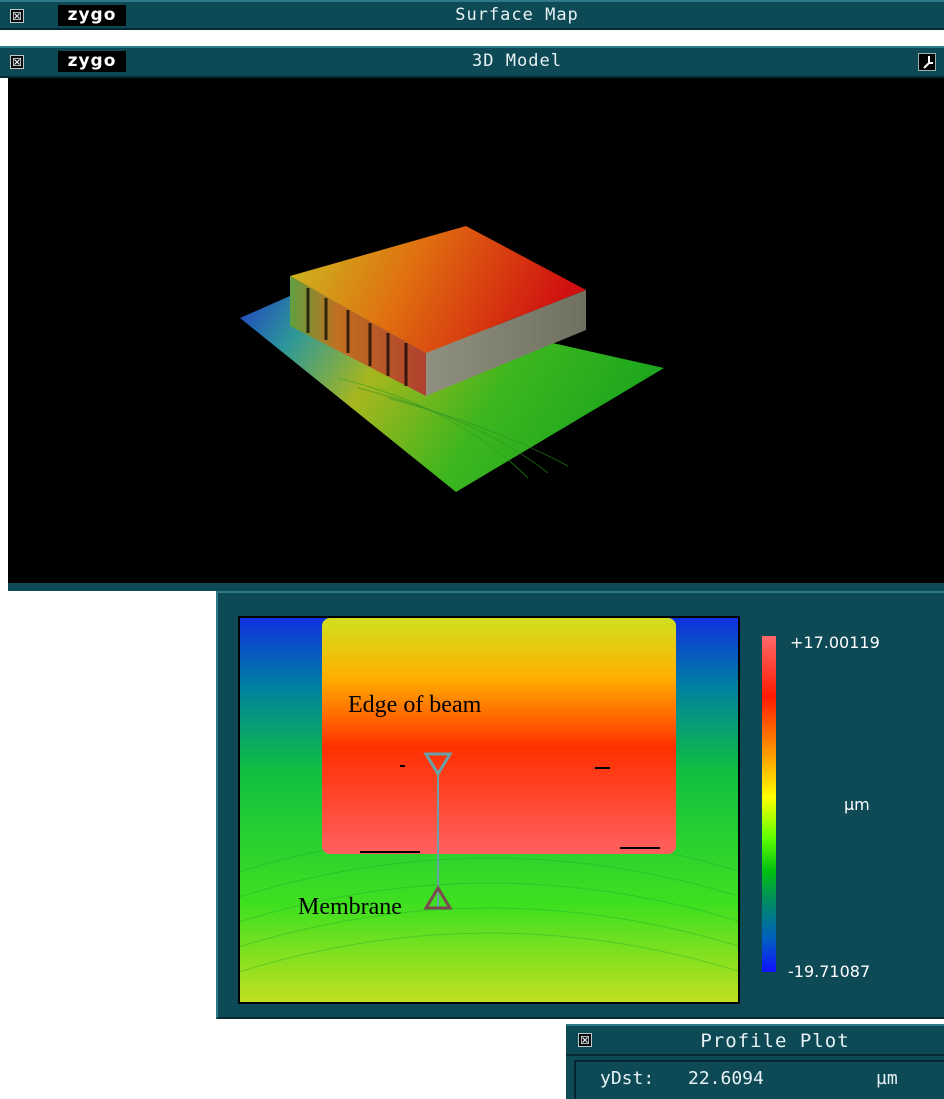  I want to click on scale-min-value: -19.71087, so click(829, 971).